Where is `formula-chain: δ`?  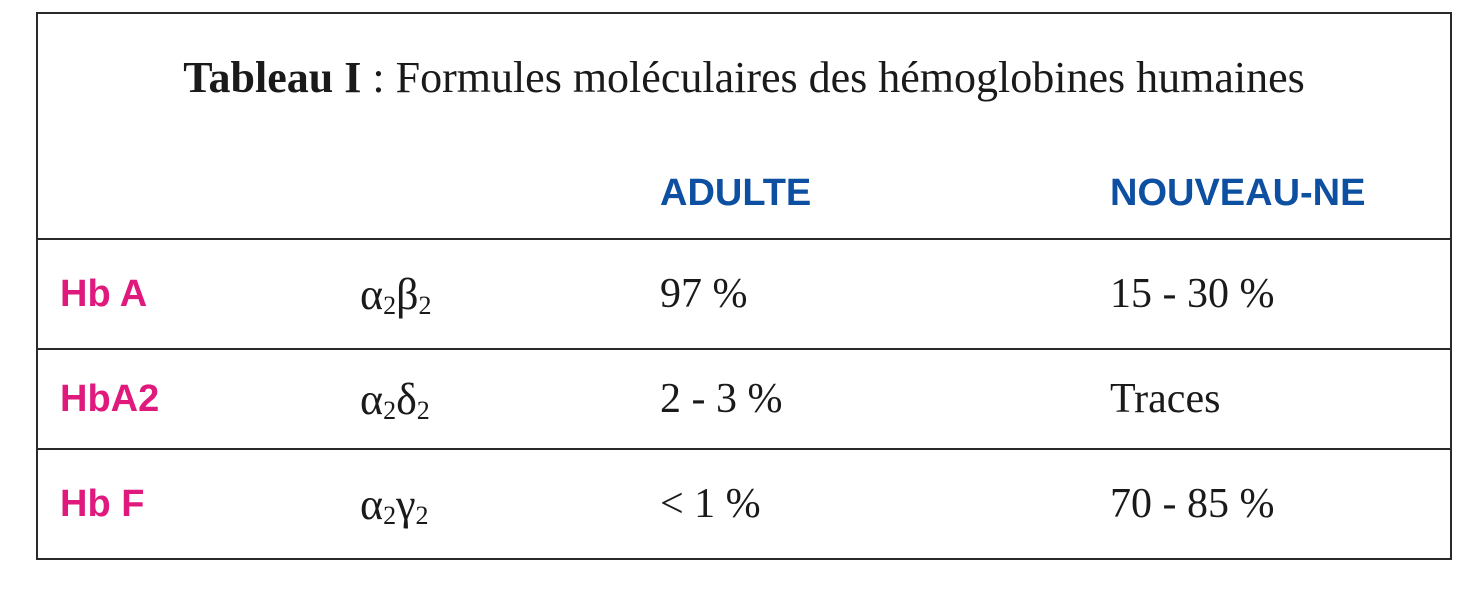
formula-chain: δ is located at coordinates (406, 399).